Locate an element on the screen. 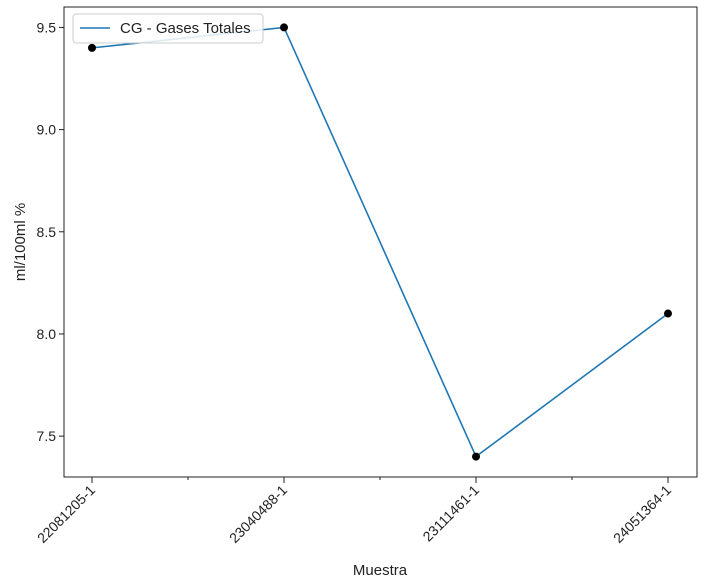 The width and height of the screenshot is (712, 584). legend-box is located at coordinates (168, 28).